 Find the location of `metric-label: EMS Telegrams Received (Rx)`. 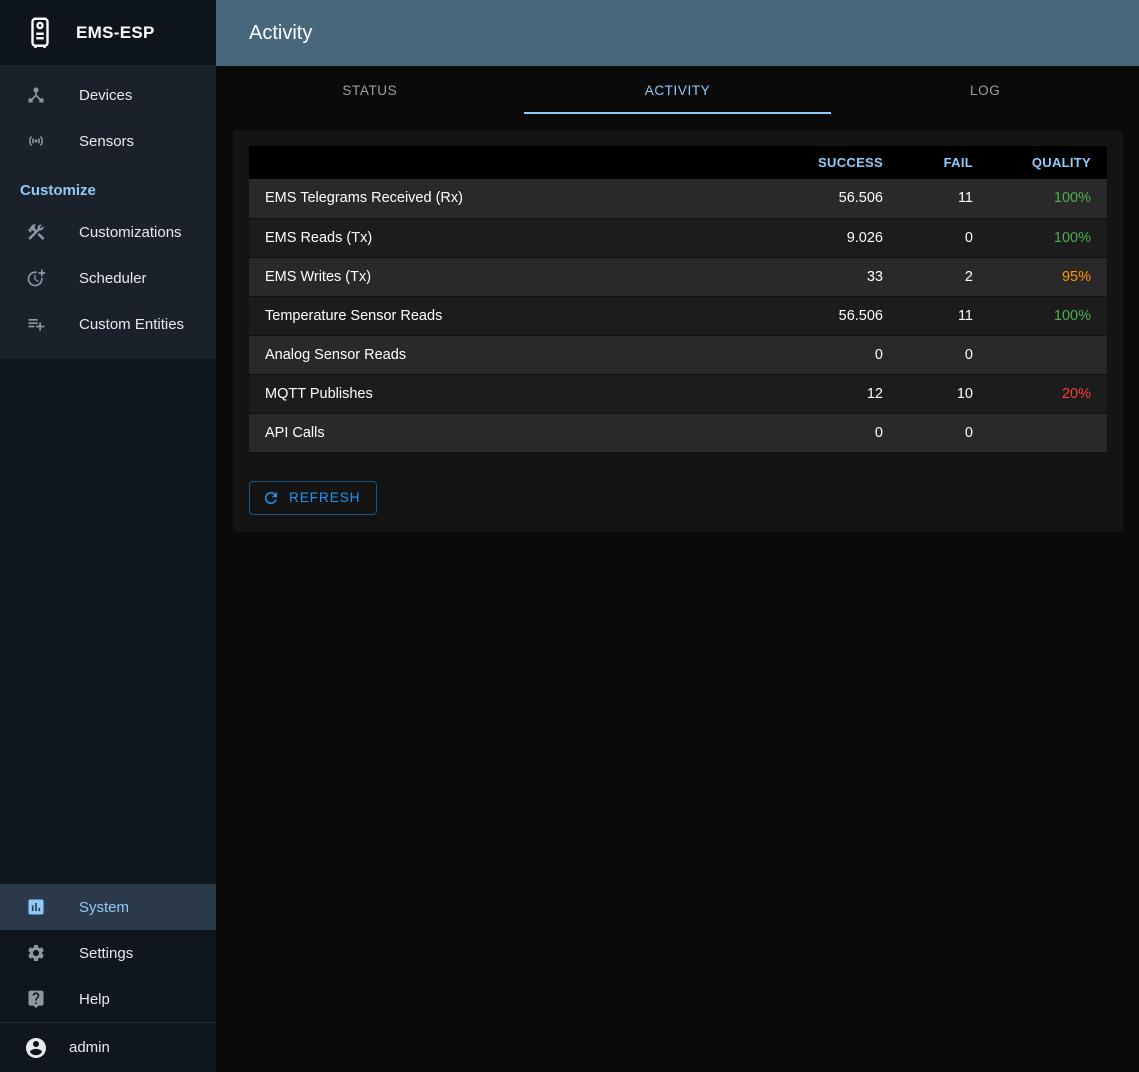

metric-label: EMS Telegrams Received (Rx) is located at coordinates (364, 198).